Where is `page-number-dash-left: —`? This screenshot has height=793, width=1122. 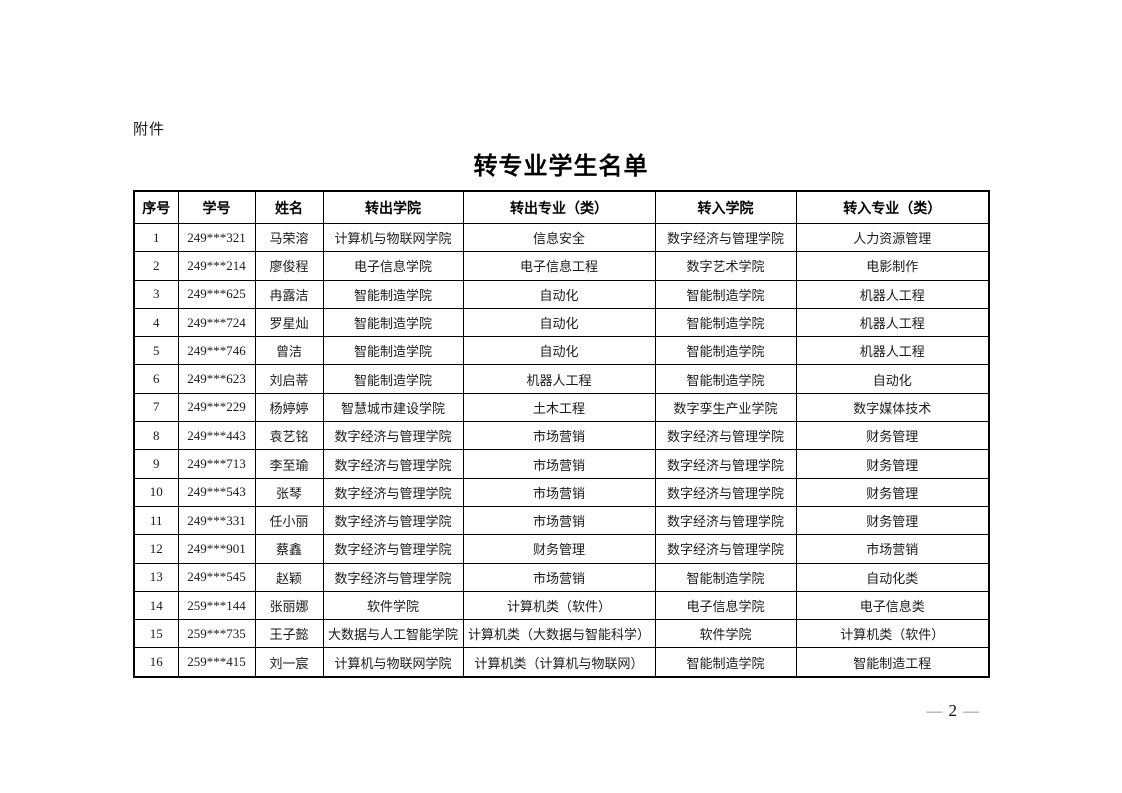 page-number-dash-left: — is located at coordinates (934, 711).